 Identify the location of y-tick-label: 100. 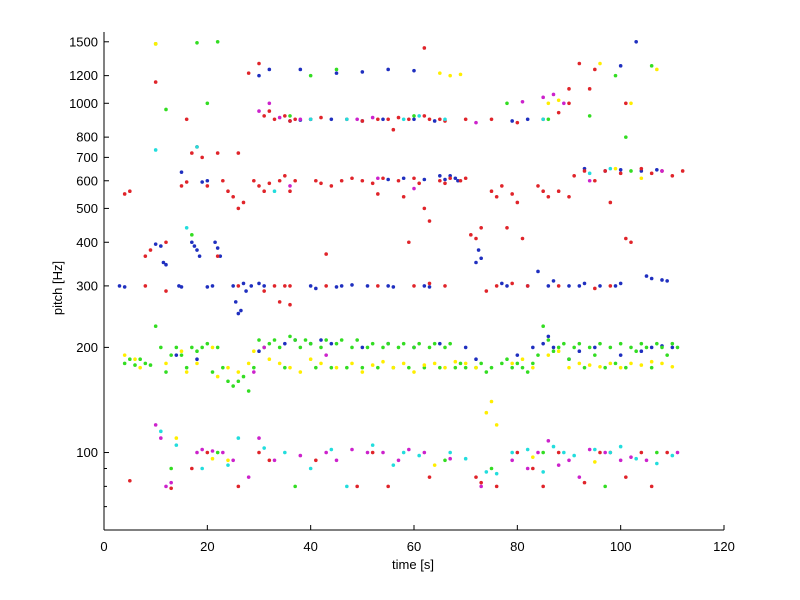
(87, 452).